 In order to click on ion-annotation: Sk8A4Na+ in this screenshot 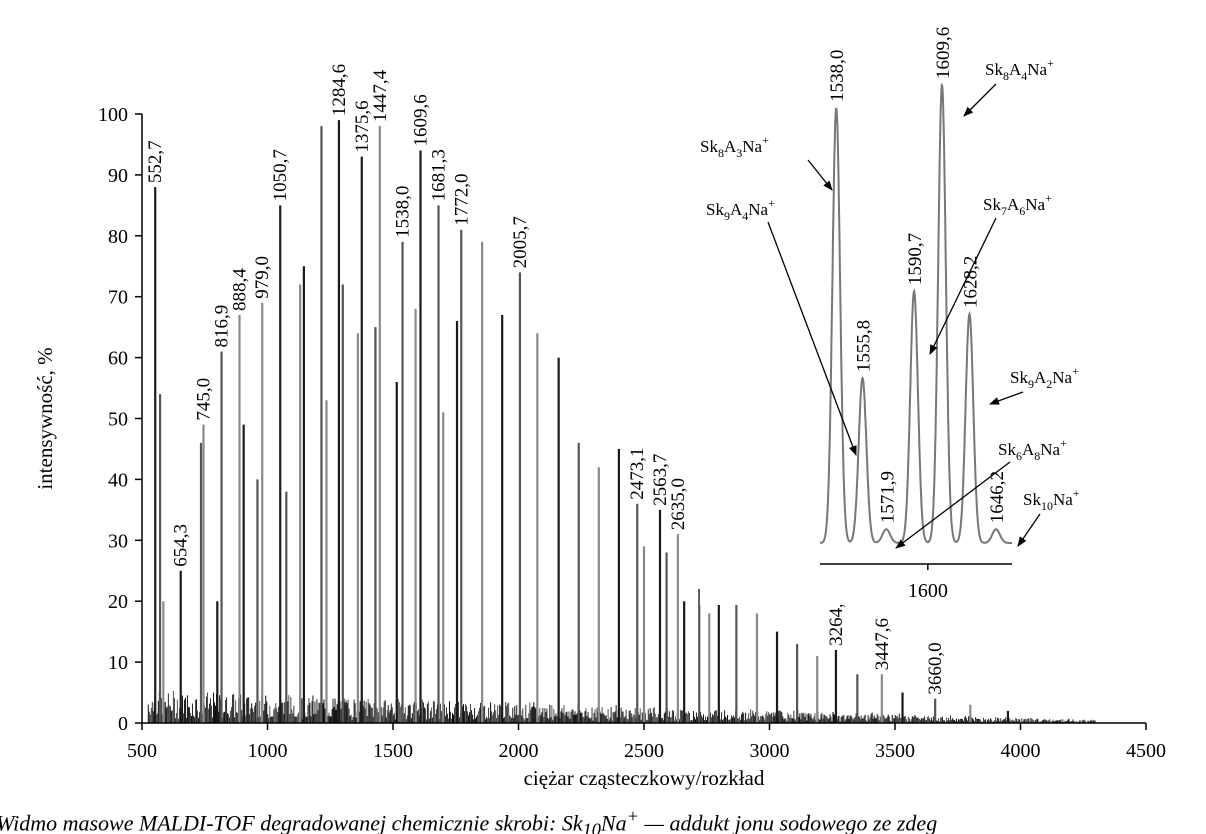, I will do `click(1019, 69)`.